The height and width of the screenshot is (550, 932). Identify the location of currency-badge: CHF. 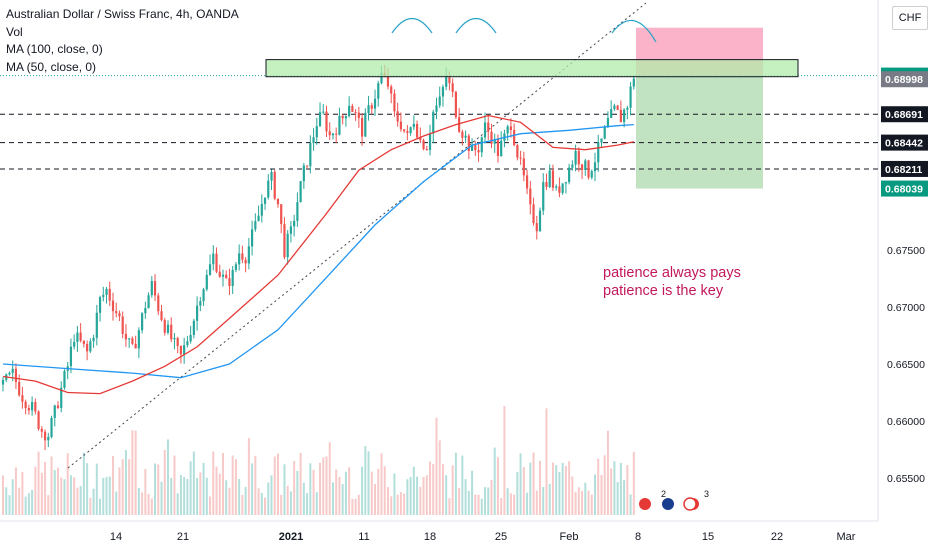
(910, 18).